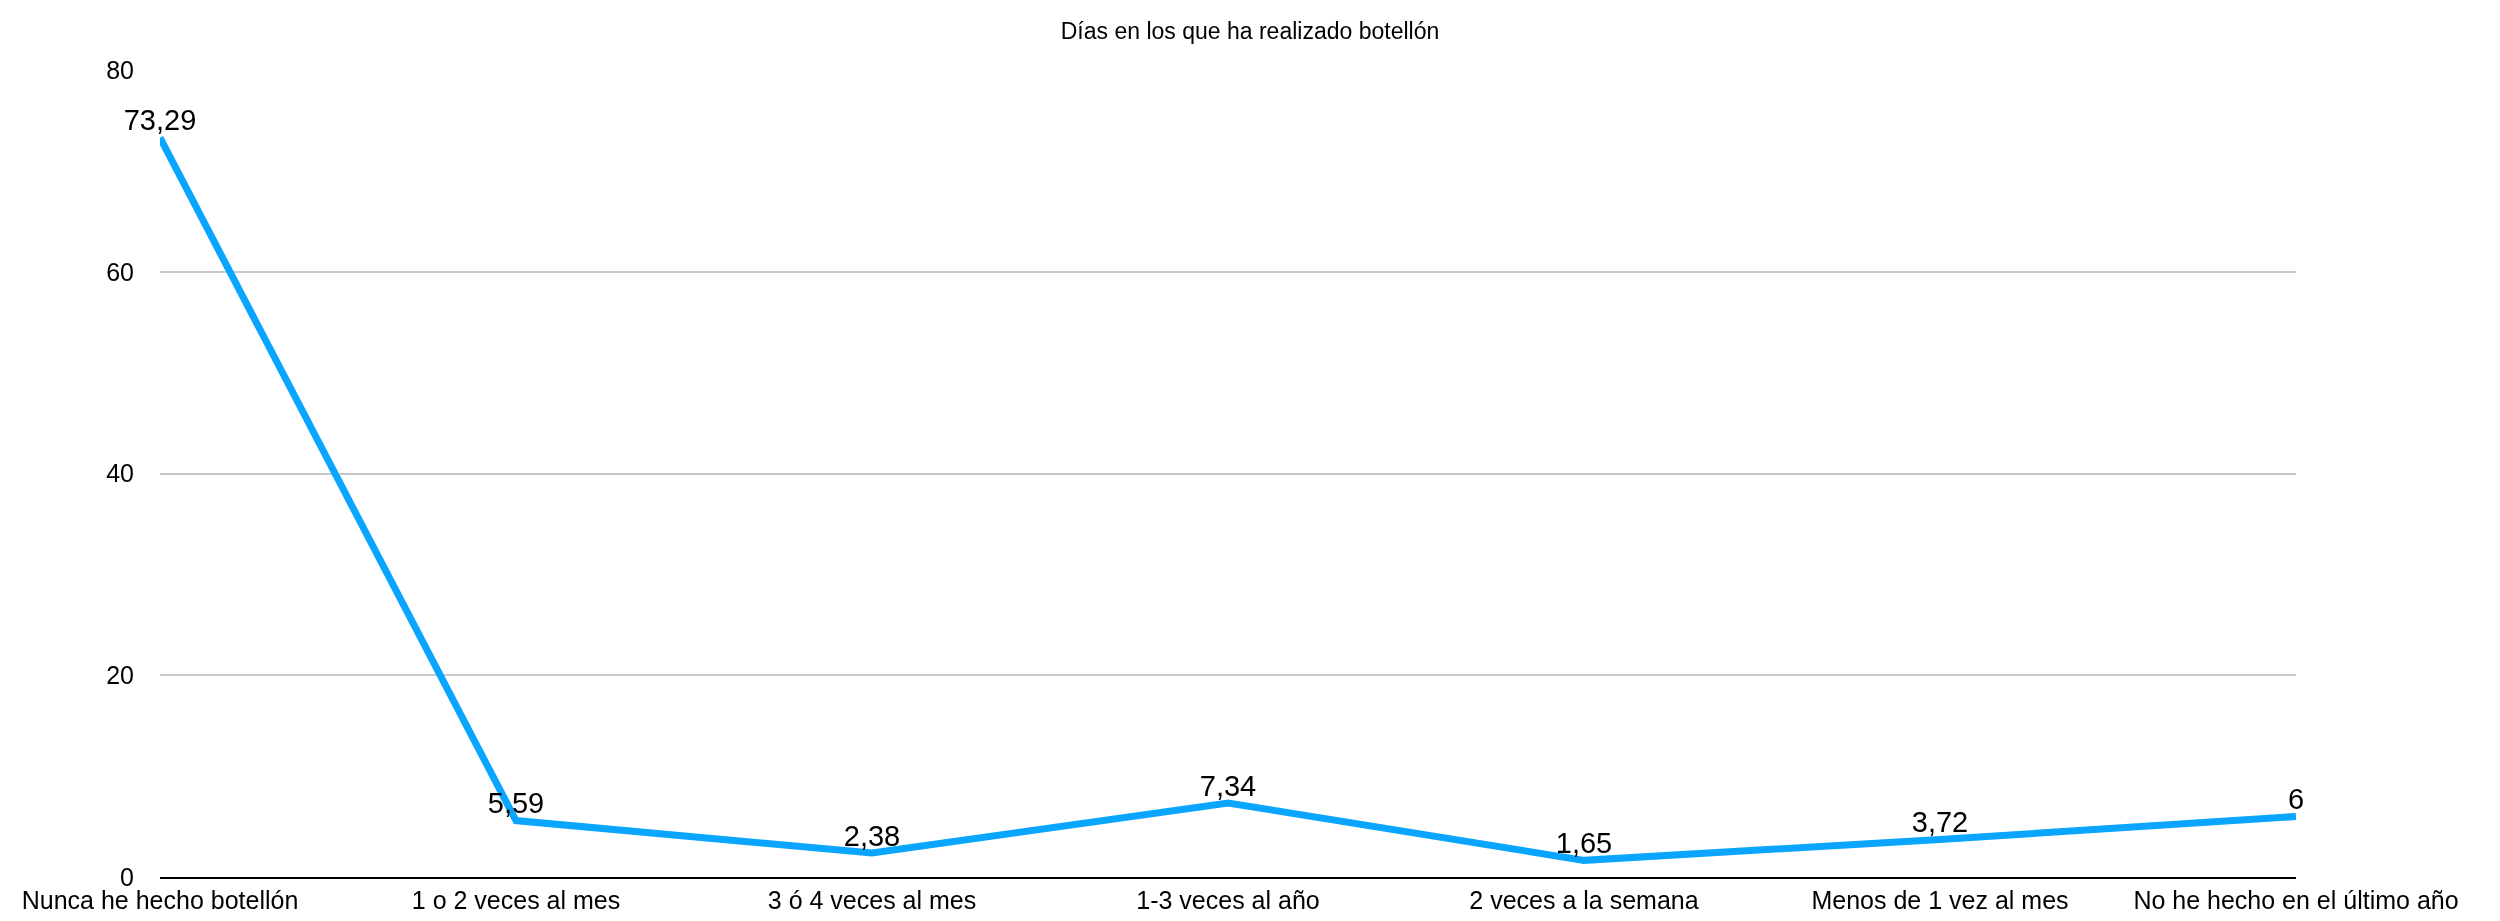 This screenshot has height=921, width=2500. Describe the element at coordinates (120, 271) in the screenshot. I see `y-tick-label: 60` at that location.